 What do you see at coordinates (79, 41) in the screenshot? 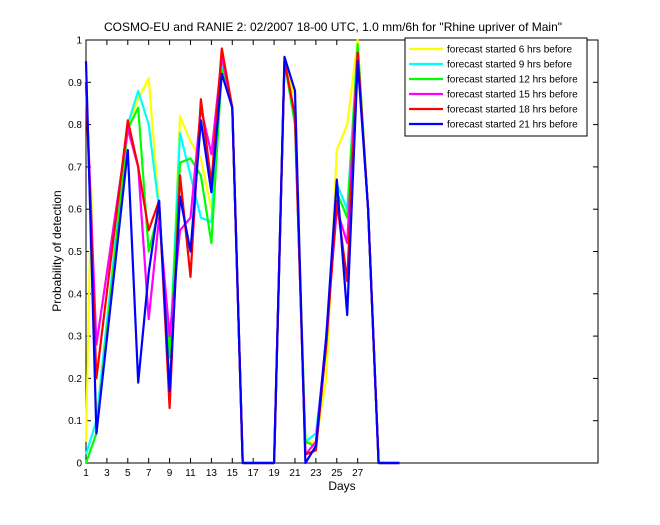
I see `y-tick-label: 1` at bounding box center [79, 41].